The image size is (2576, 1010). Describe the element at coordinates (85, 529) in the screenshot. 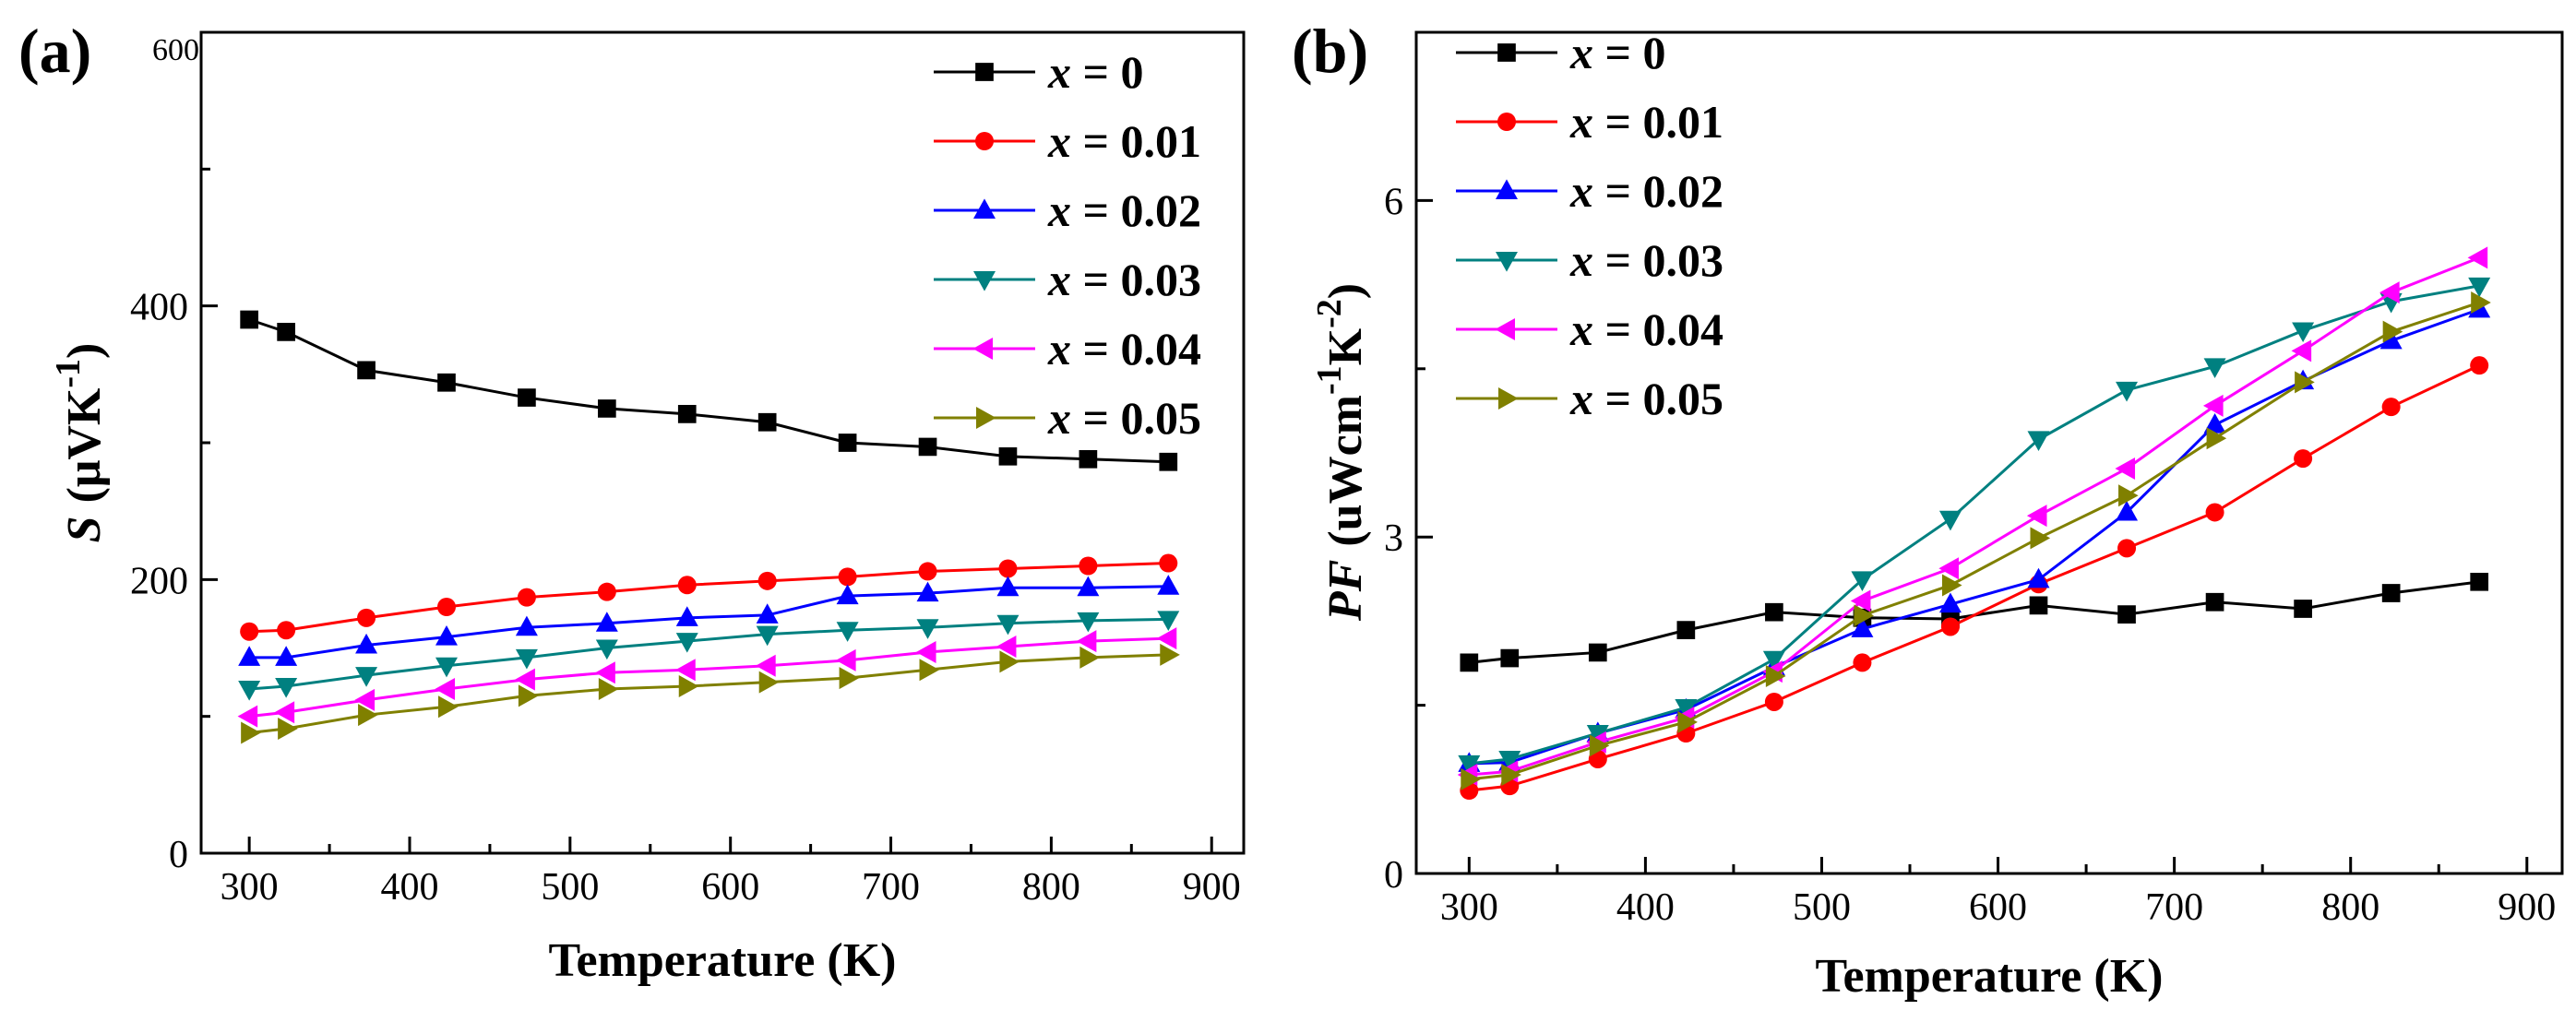

I see `panel-a-y-axis-symbol: S` at that location.